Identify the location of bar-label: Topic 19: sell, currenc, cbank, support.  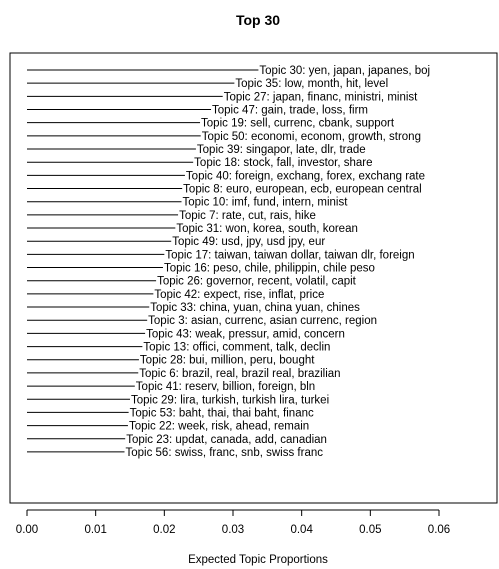
(298, 124).